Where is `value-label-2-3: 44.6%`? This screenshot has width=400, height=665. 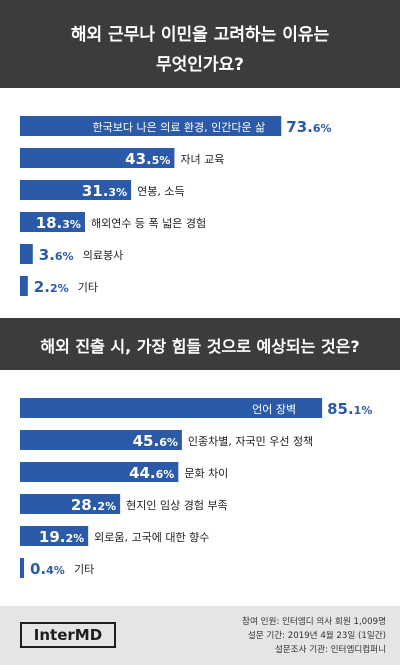
value-label-2-3: 44.6% is located at coordinates (151, 473).